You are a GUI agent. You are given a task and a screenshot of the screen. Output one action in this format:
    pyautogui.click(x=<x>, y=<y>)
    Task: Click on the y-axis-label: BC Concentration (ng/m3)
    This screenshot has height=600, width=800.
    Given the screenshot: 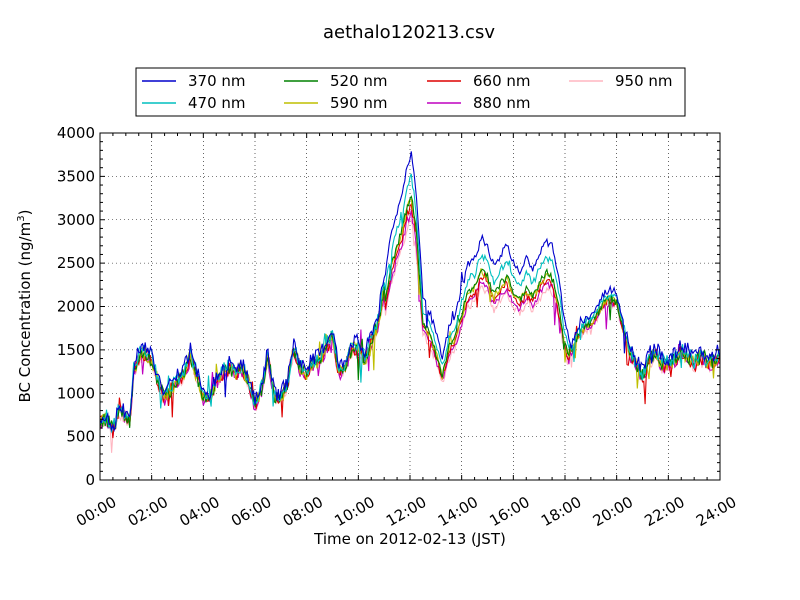 What is the action you would take?
    pyautogui.click(x=25, y=306)
    